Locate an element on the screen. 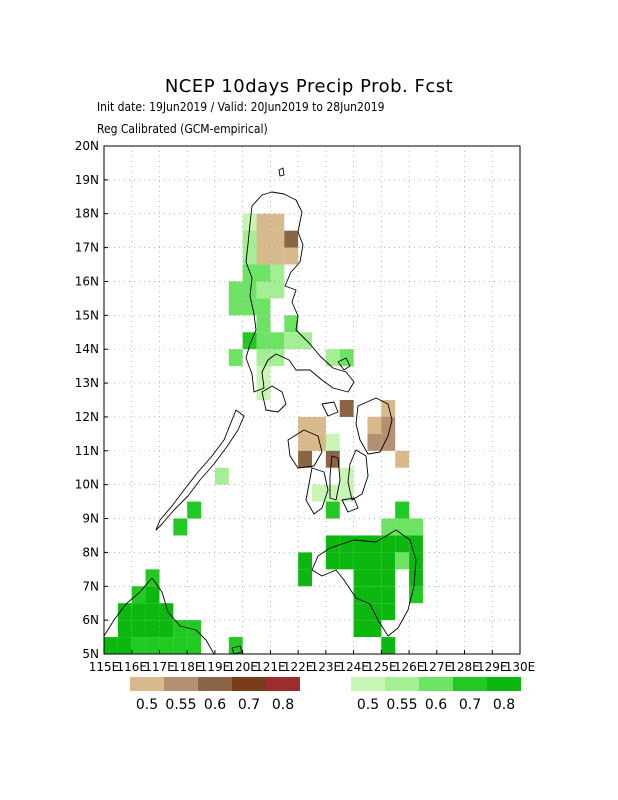  lon-tick-label: 123E is located at coordinates (326, 667).